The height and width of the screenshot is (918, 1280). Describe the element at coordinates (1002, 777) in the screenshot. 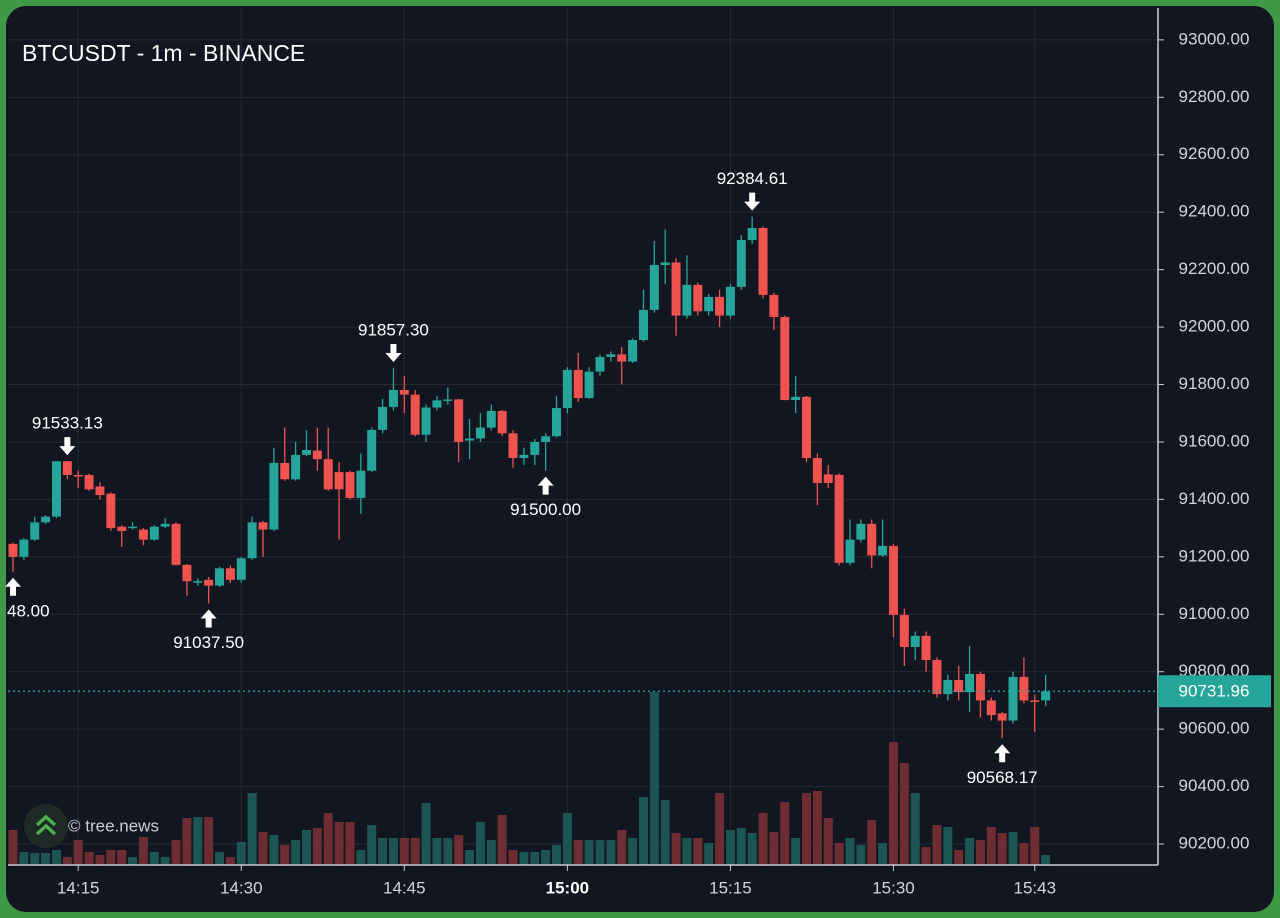

I see `annotation-label: 90568.17` at that location.